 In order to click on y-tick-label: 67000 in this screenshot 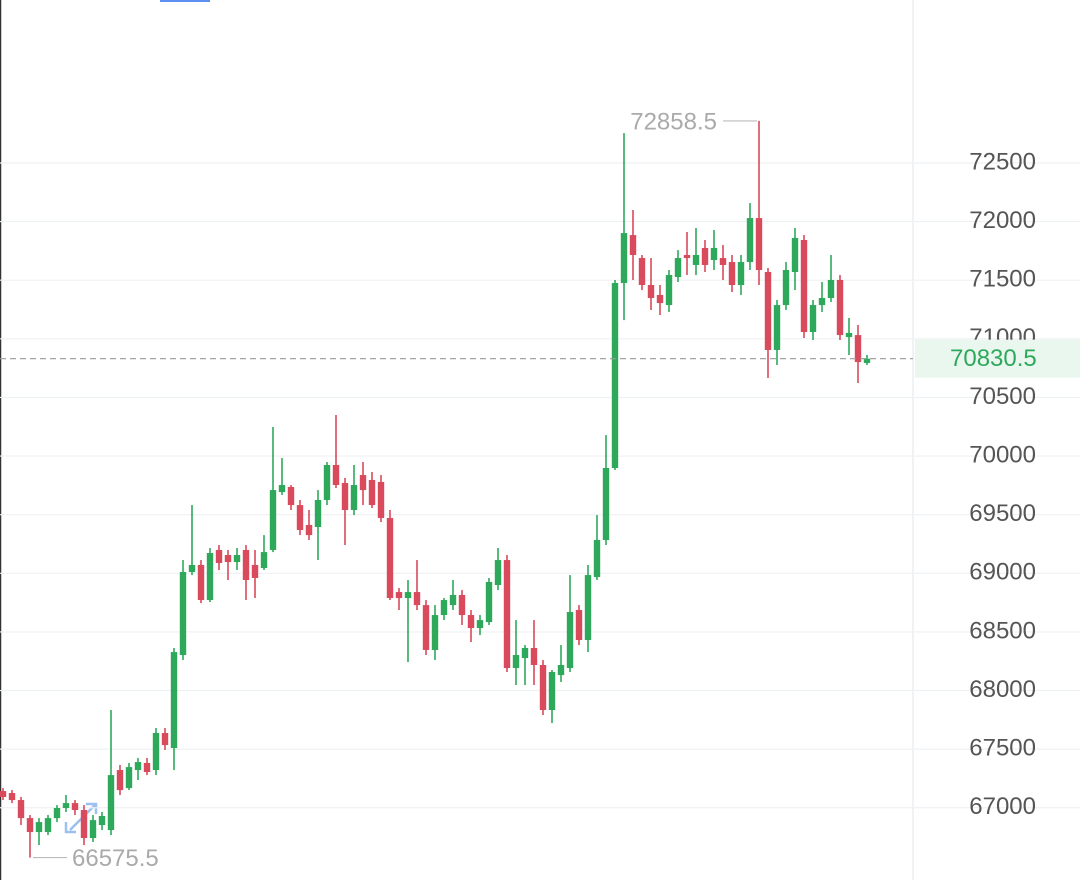, I will do `click(1002, 806)`.